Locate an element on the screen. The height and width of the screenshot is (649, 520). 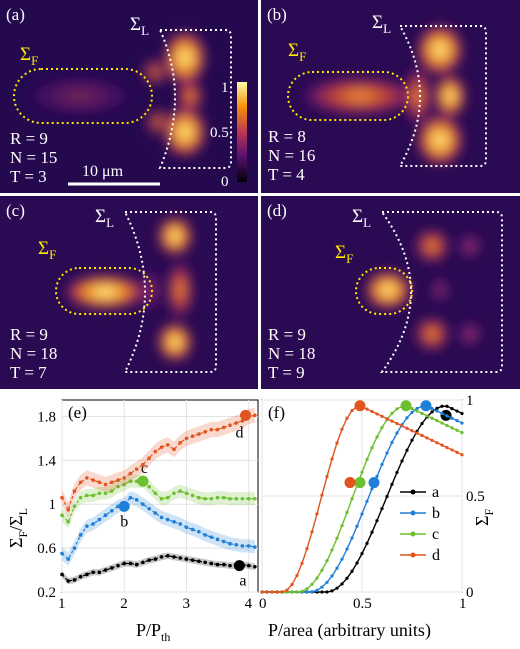
x-tick-label: 0 is located at coordinates (263, 604).